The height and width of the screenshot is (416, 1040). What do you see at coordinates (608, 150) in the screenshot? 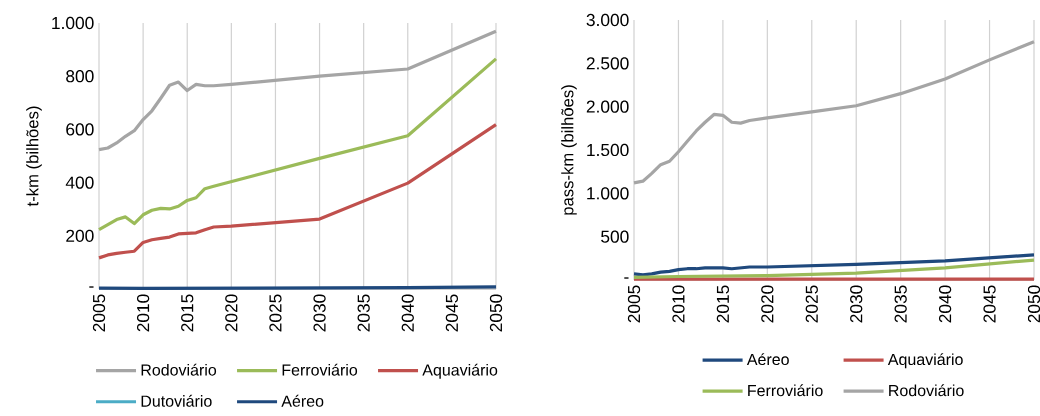
I see `y-tick-label: 1.500` at bounding box center [608, 150].